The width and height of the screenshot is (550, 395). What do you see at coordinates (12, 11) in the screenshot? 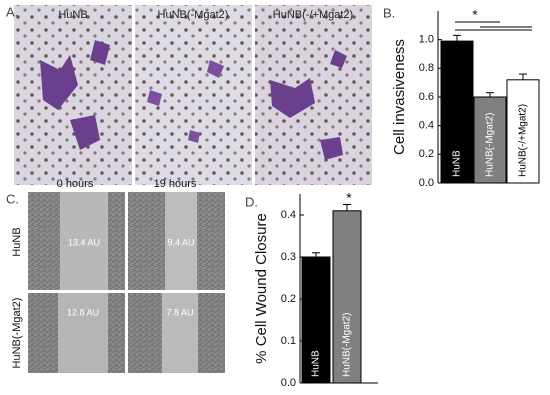
I see `panel-letter: A.` at bounding box center [12, 11].